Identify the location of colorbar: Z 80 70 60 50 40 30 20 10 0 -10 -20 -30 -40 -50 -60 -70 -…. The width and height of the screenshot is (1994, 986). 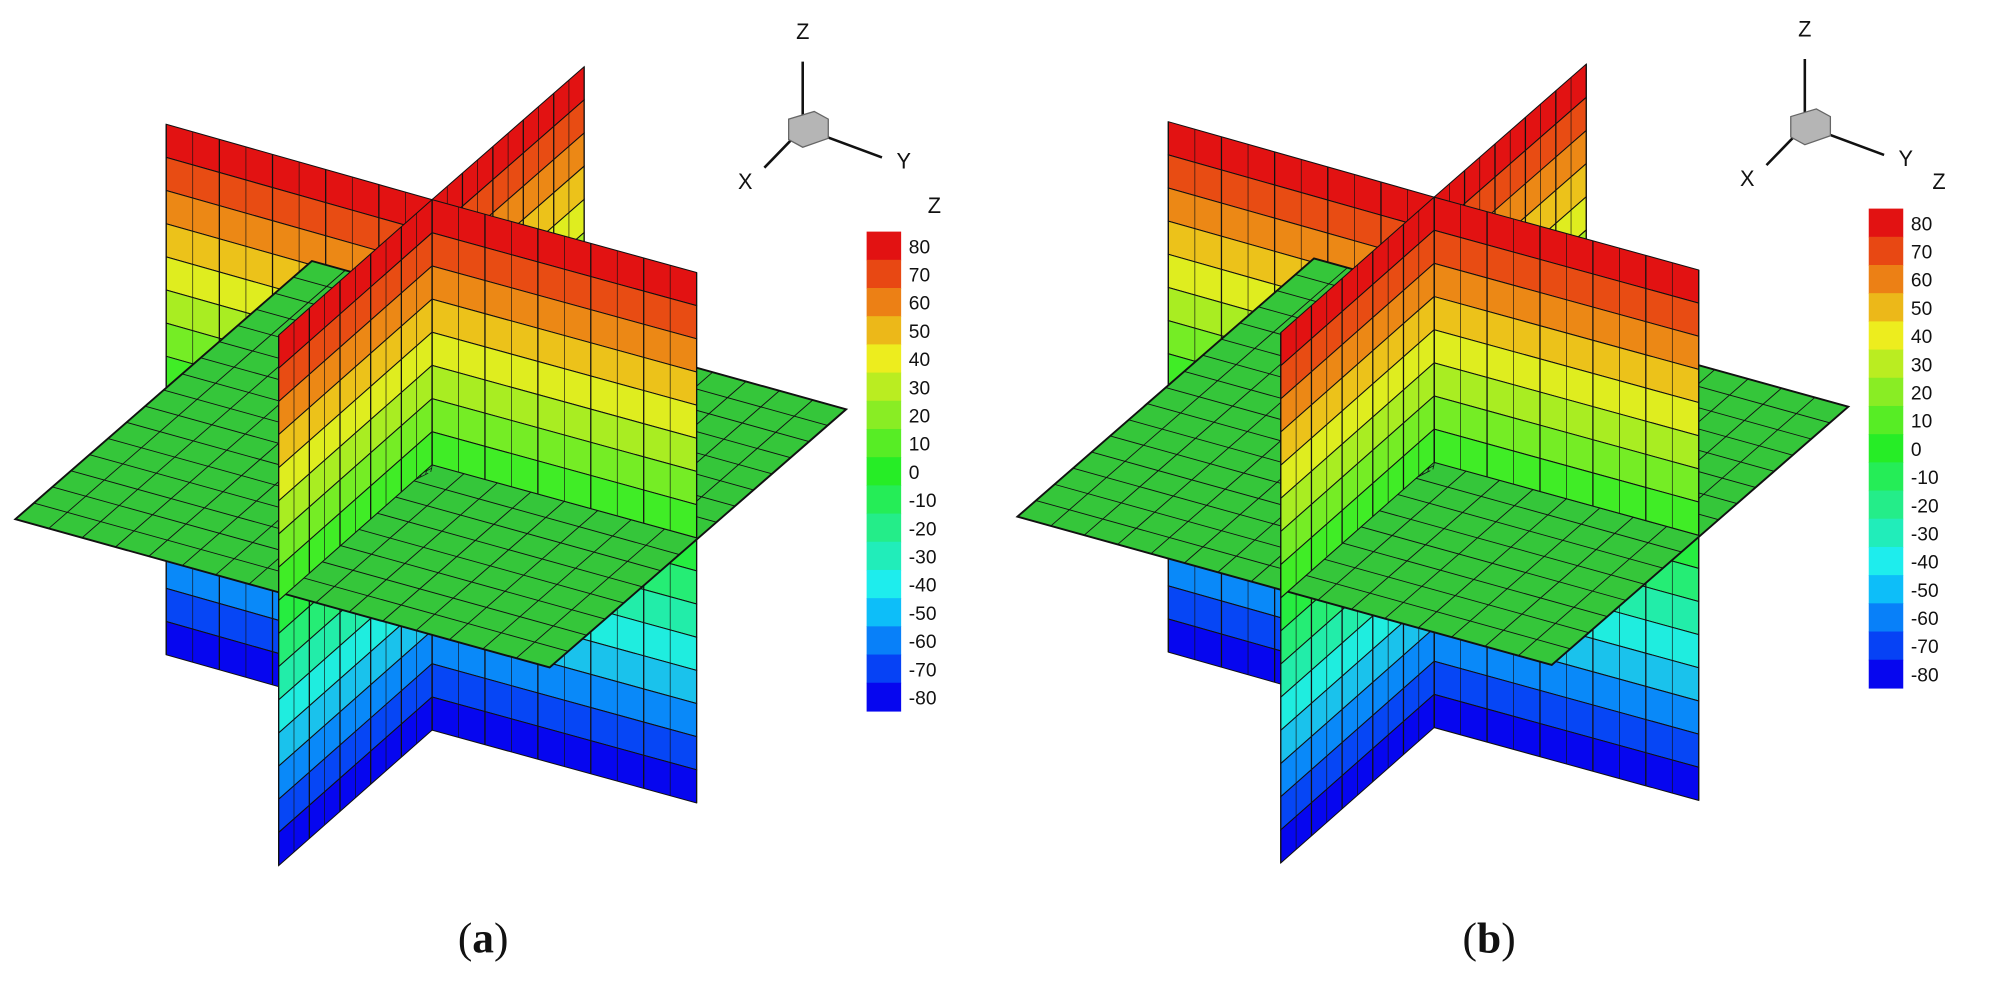
(903, 452).